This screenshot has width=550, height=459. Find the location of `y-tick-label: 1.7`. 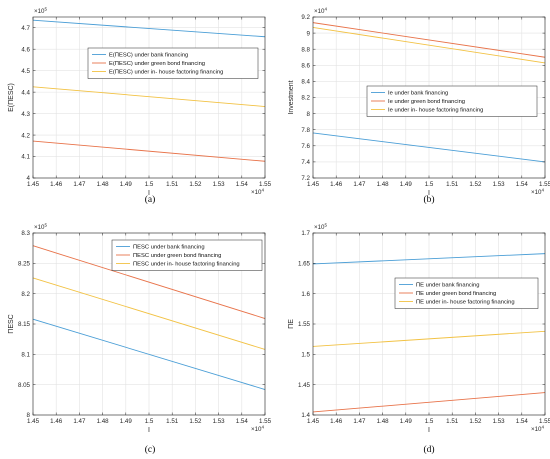

y-tick-label: 1.7 is located at coordinates (305, 233).